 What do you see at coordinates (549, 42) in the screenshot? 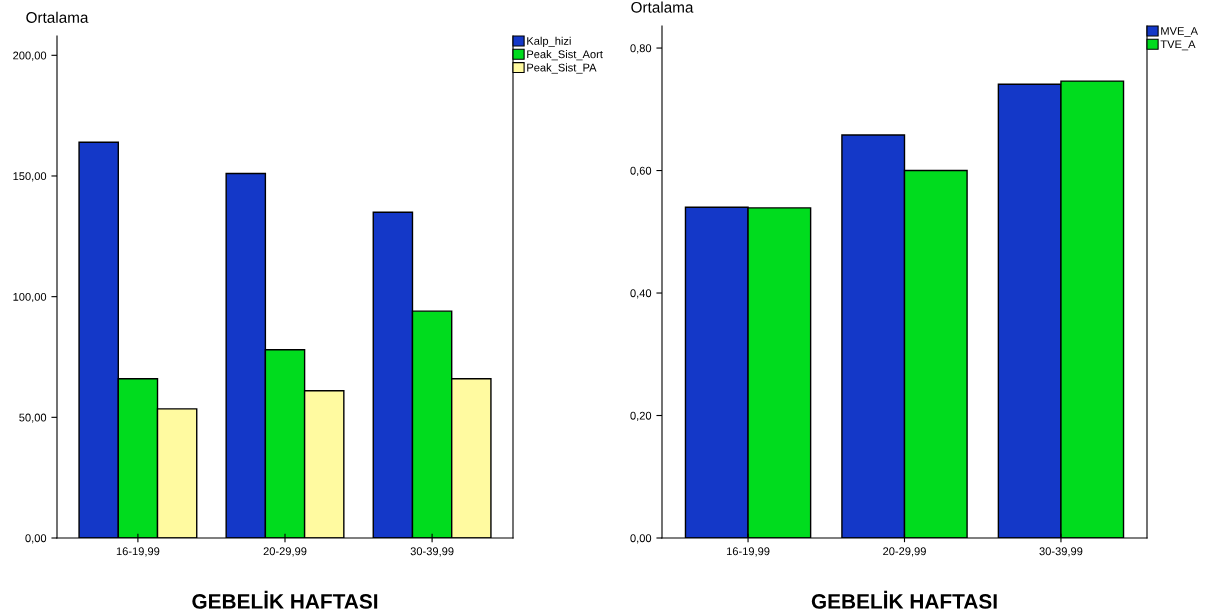
I see `legend-label: Kalp_hizi` at bounding box center [549, 42].